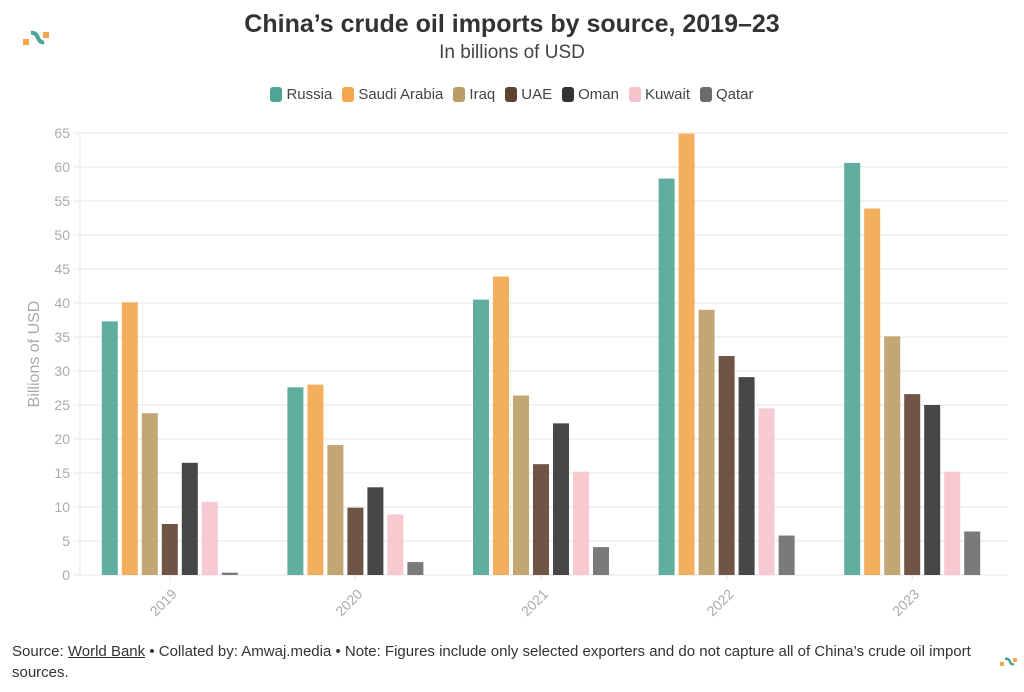  I want to click on bar-uae-2021, so click(541, 519).